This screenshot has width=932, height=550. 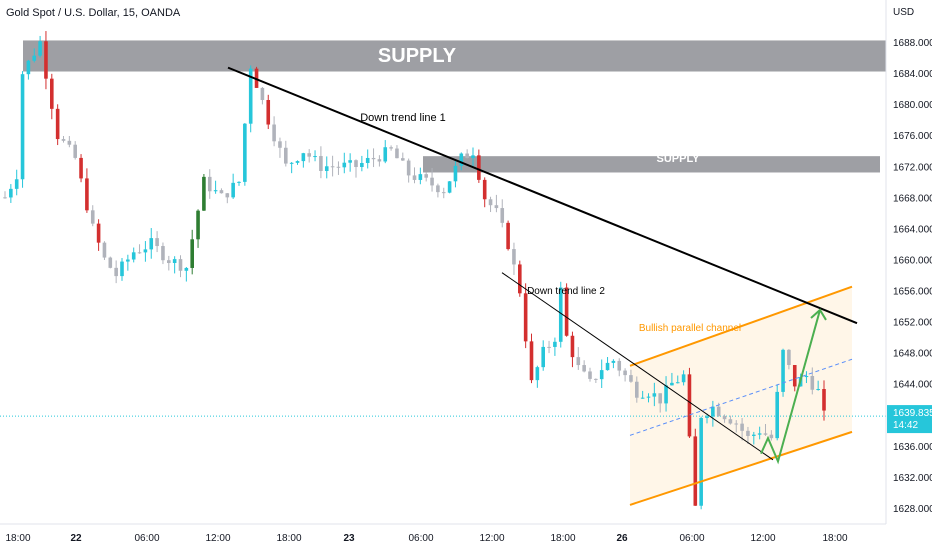 What do you see at coordinates (622, 538) in the screenshot?
I see `x-tick-9: 26` at bounding box center [622, 538].